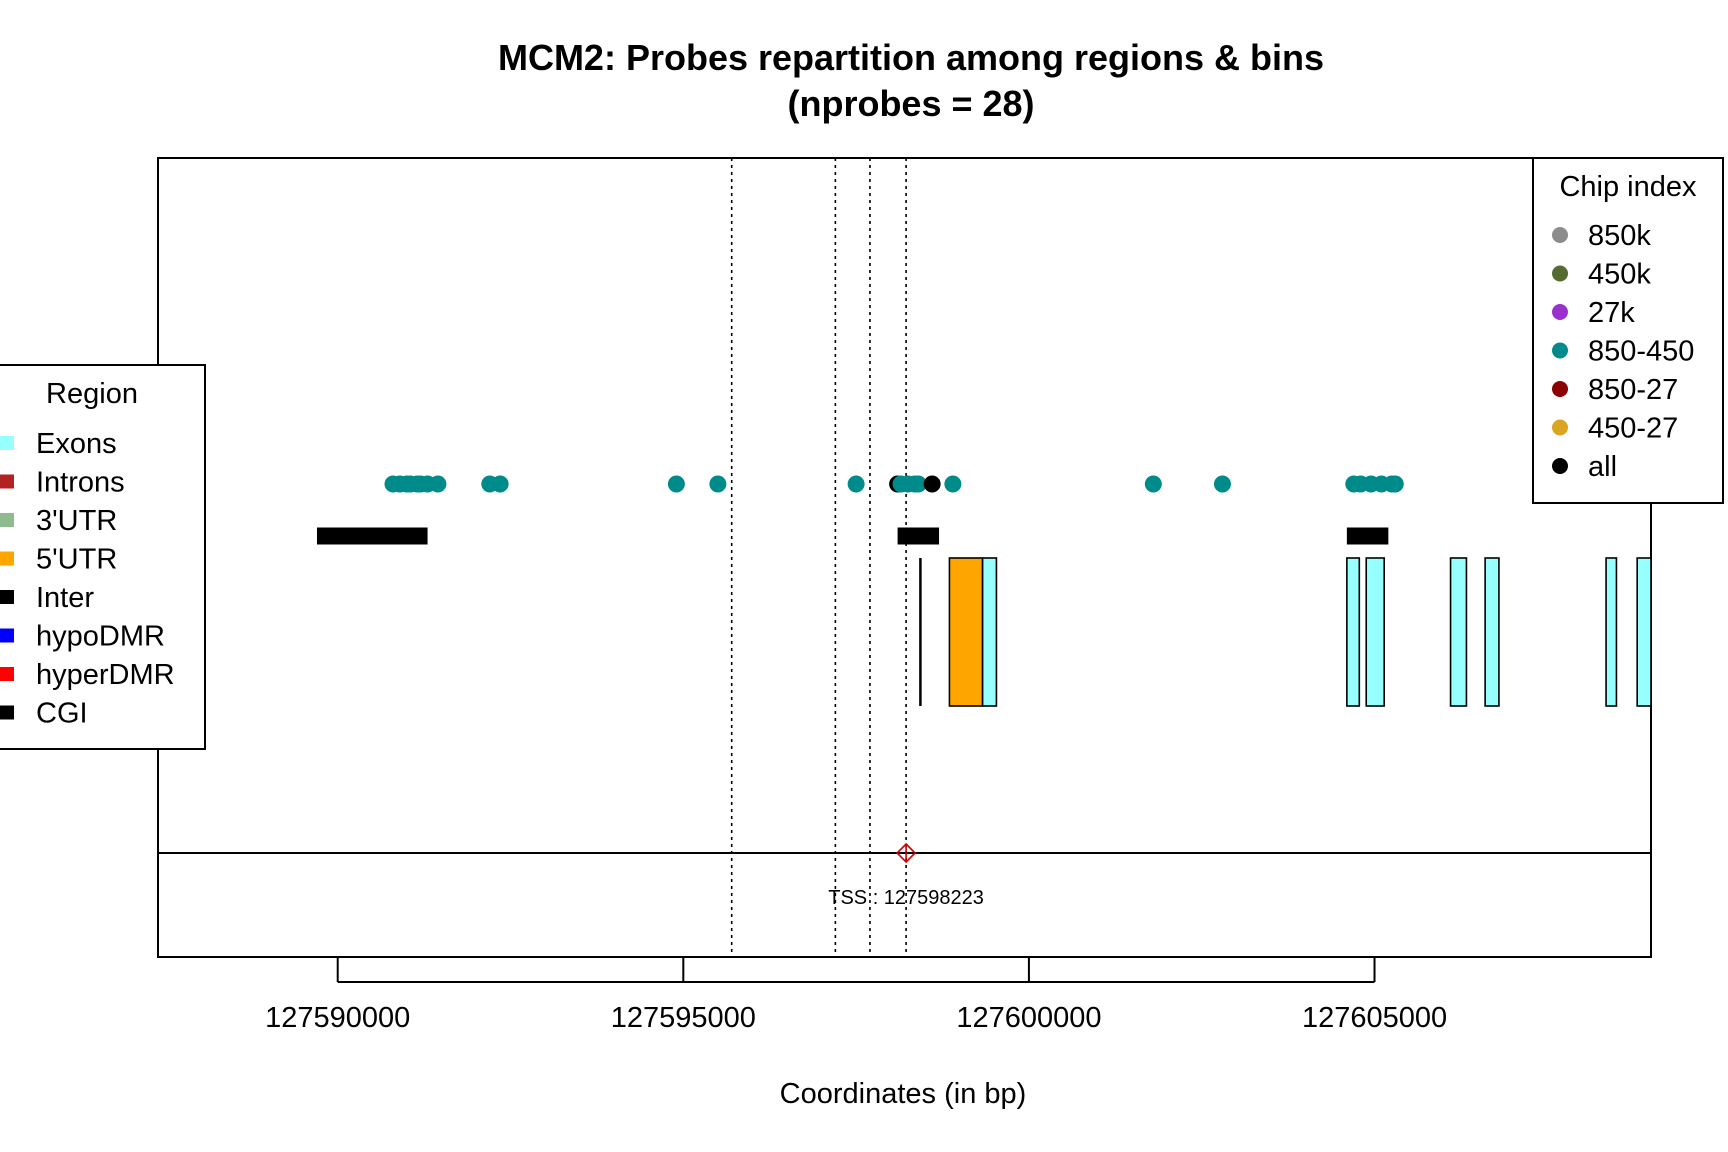  I want to click on bin-boundaries, so click(818, 557).